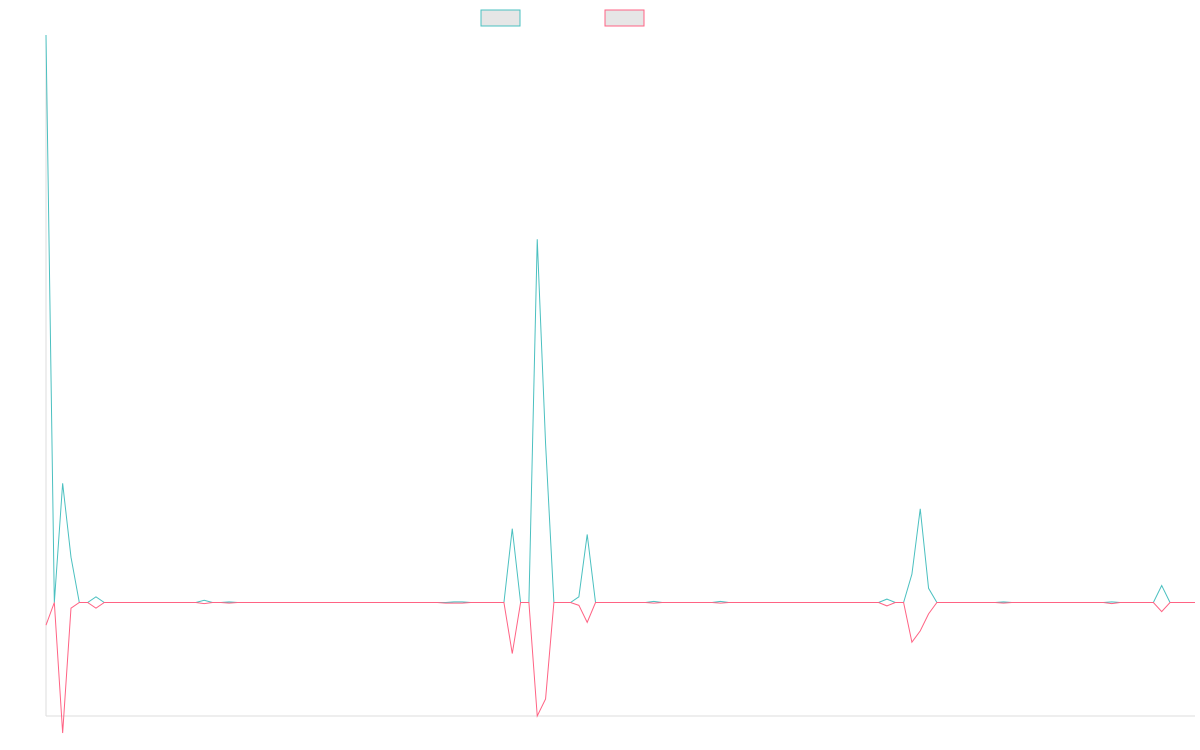  I want to click on legend, so click(562, 18).